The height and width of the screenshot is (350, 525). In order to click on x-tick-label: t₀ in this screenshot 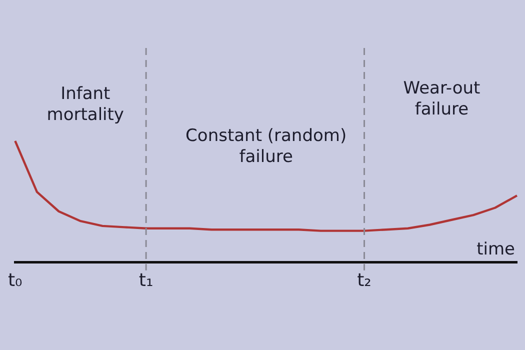, I will do `click(15, 280)`.